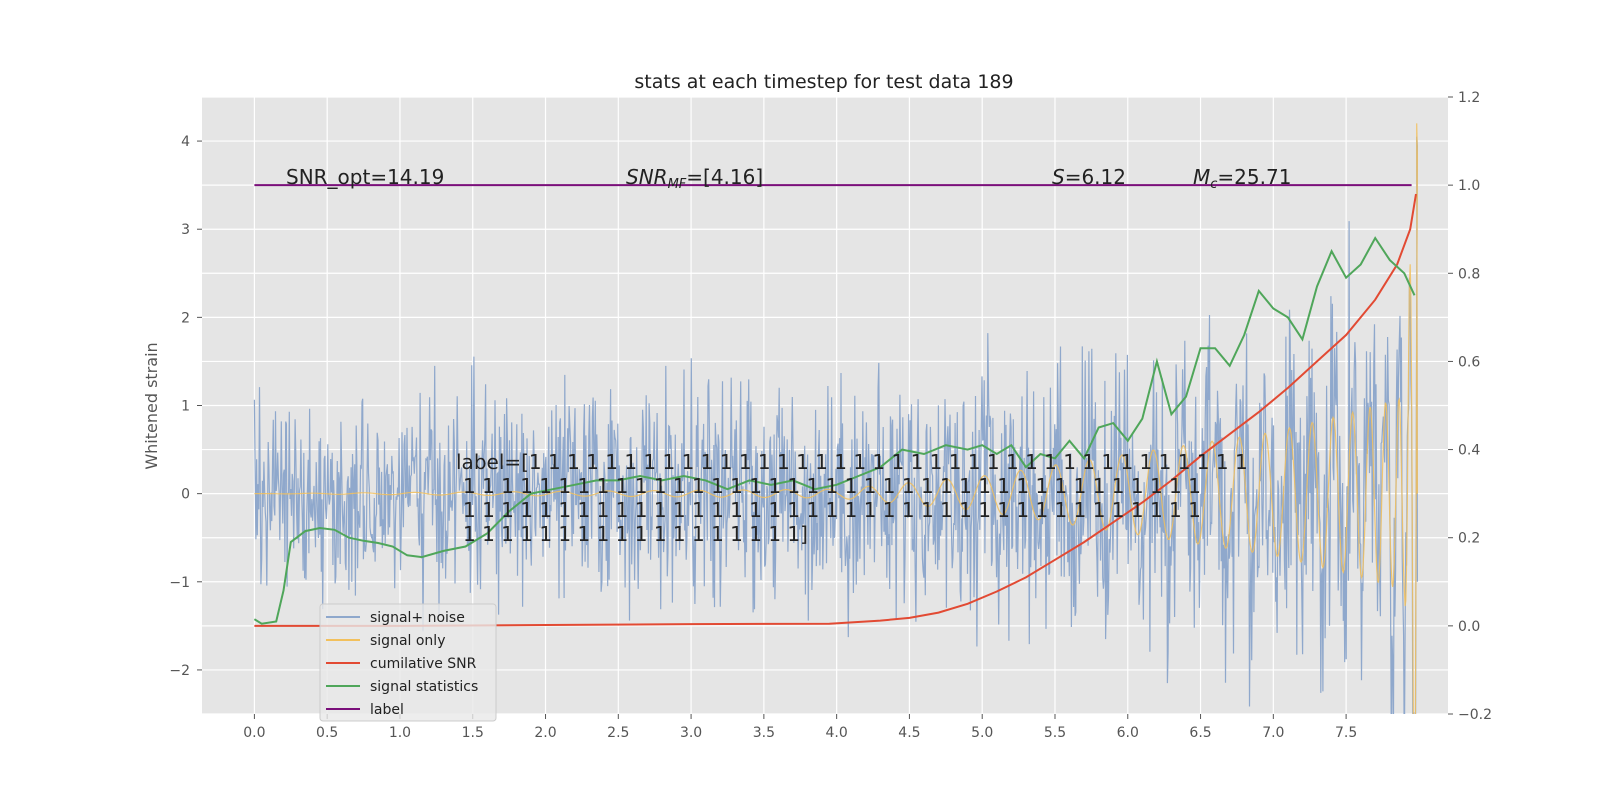 The width and height of the screenshot is (1600, 800). I want to click on y-tick-label: 0, so click(185, 495).